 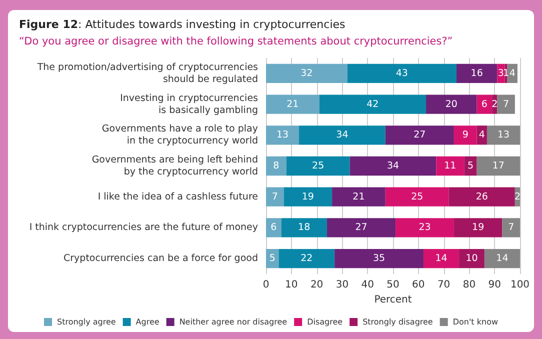 What do you see at coordinates (266, 285) in the screenshot?
I see `x-tick-label: 0` at bounding box center [266, 285].